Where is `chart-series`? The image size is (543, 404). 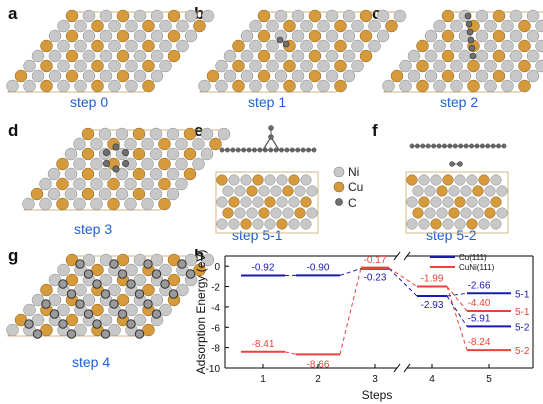
chart-series is located at coordinates (376, 311).